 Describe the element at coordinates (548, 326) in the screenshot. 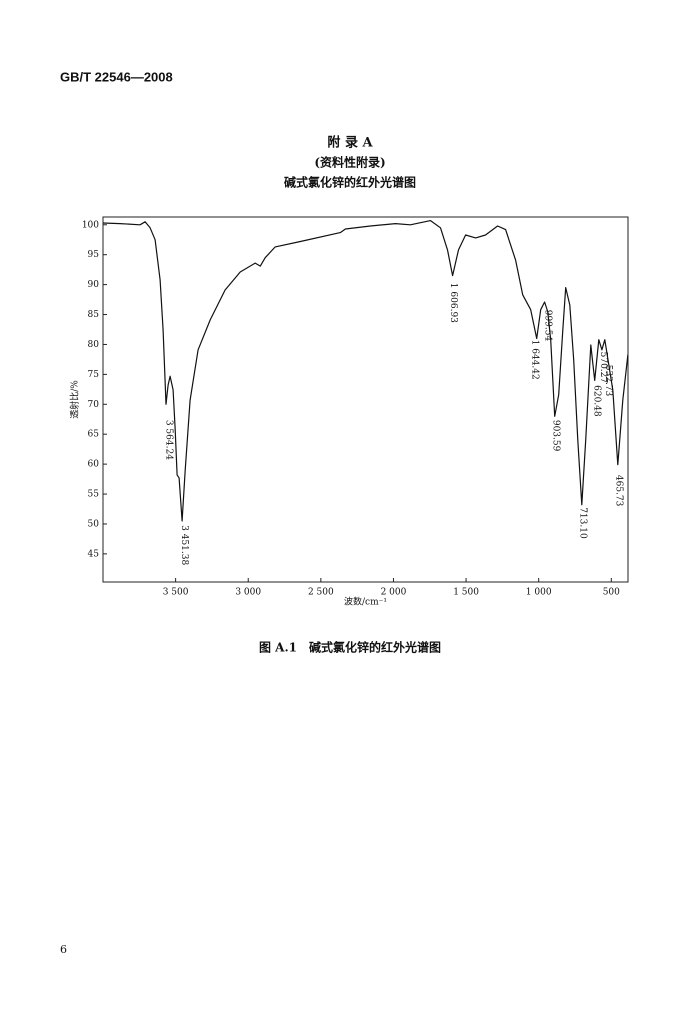

I see `peak-label: 999.54` at that location.